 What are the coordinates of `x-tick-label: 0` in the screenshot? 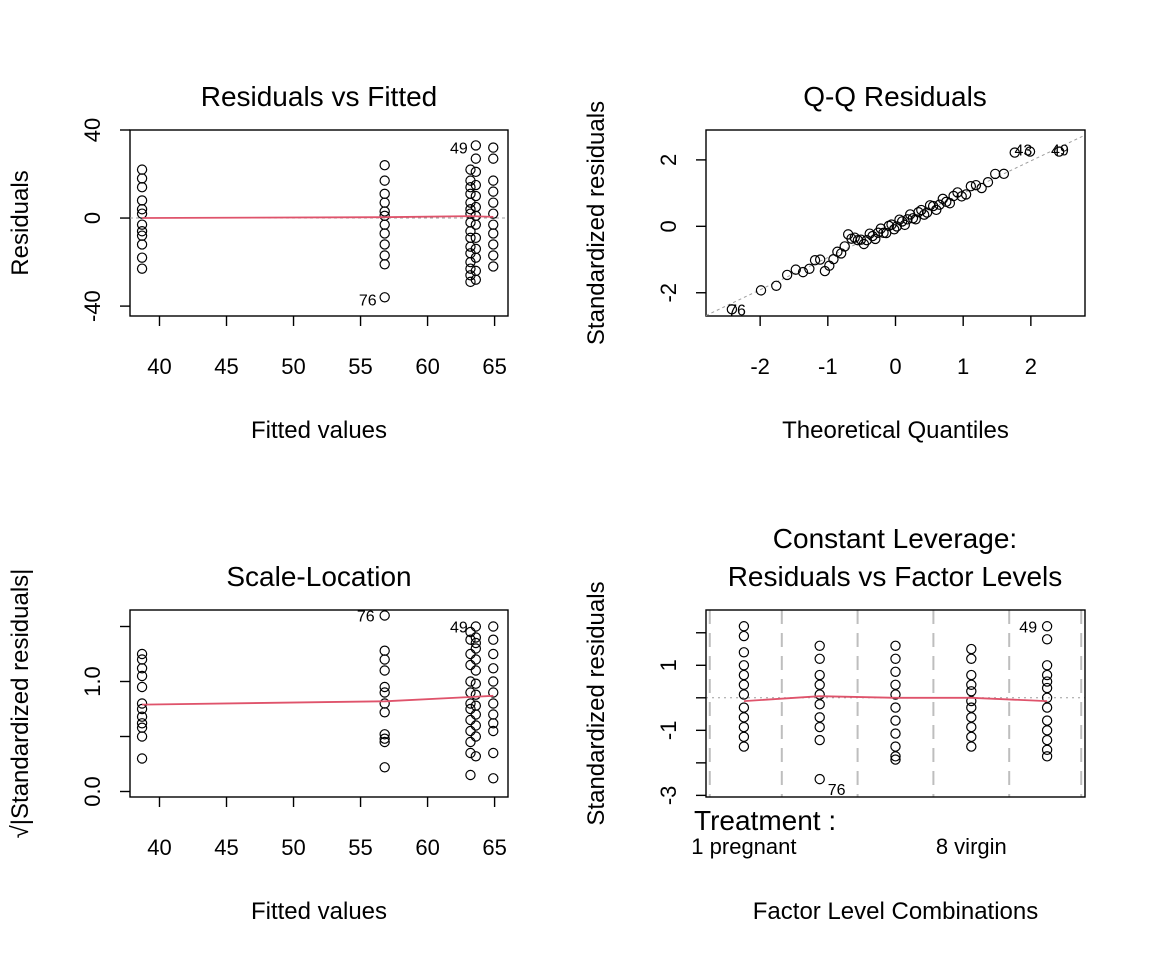 It's located at (895, 366).